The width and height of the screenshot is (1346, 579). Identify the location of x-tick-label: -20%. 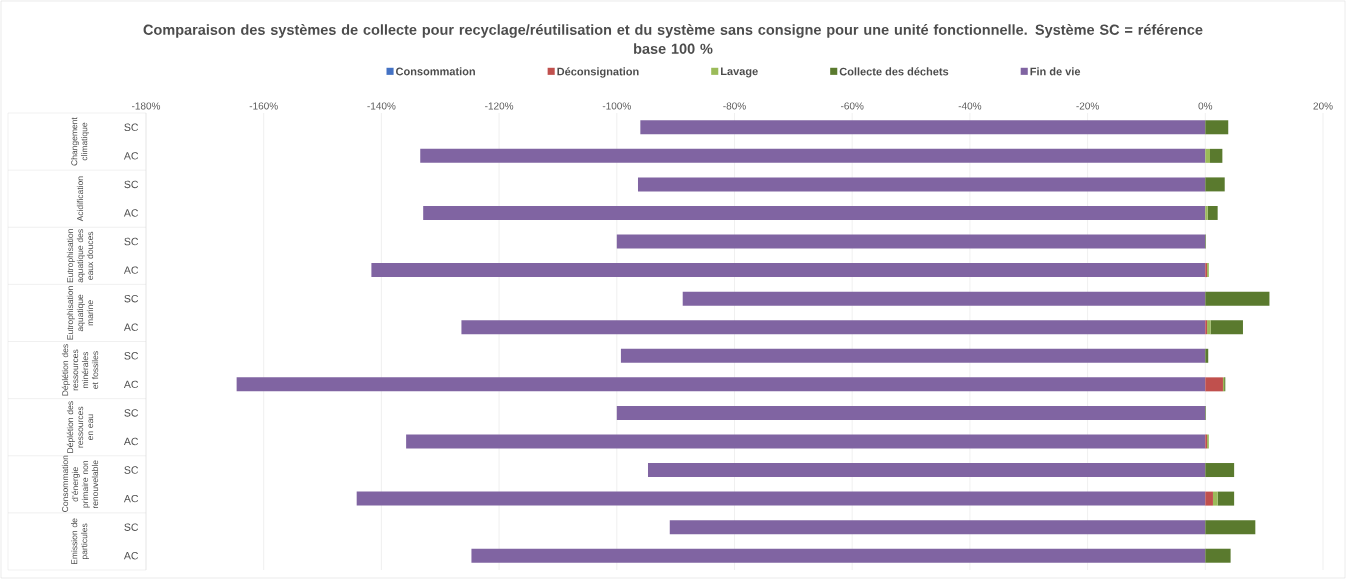
(1087, 106).